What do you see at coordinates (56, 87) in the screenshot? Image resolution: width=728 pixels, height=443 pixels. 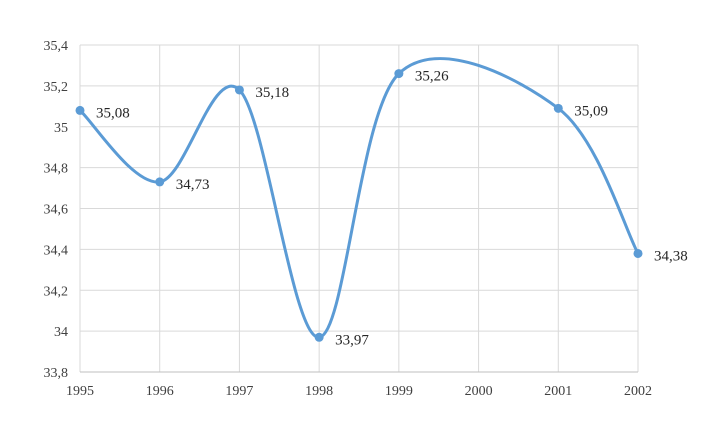 I see `y-tick-label: 35,2` at bounding box center [56, 87].